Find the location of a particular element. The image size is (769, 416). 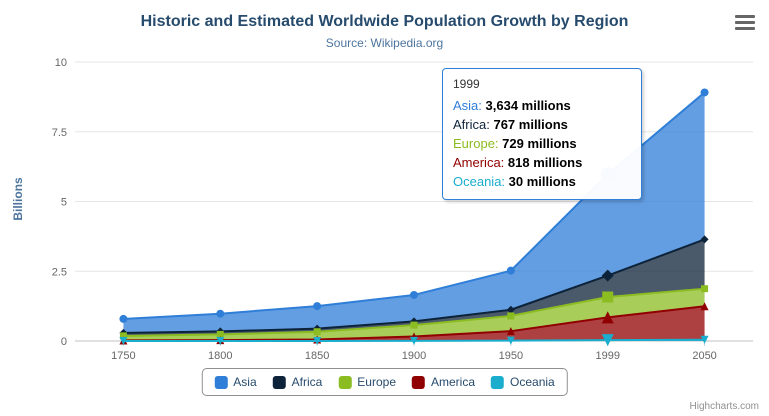

legend-symbol-europe is located at coordinates (345, 382).